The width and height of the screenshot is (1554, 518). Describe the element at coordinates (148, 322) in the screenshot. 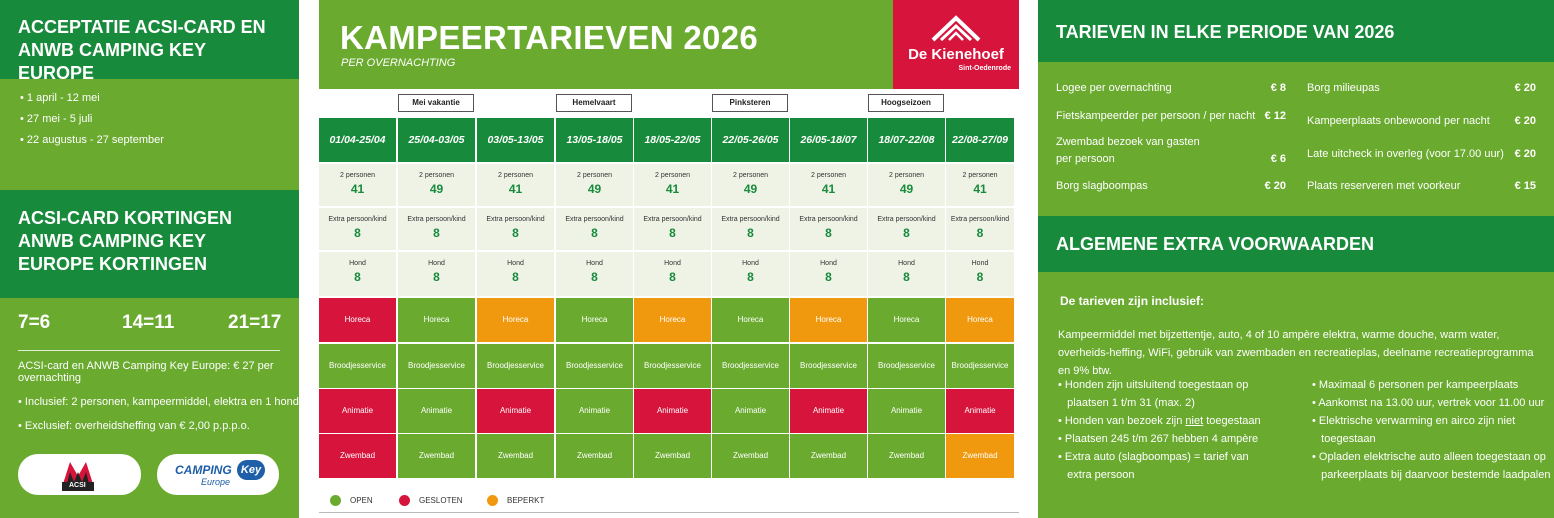

I see `discount-14: 14=11` at that location.